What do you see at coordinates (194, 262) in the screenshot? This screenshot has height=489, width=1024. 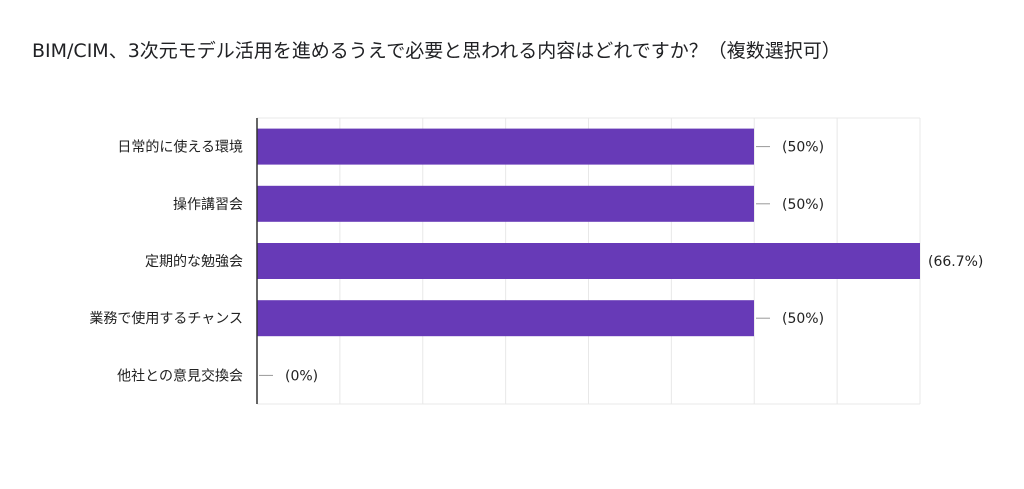 I see `category-label: 定期的な勉強会` at bounding box center [194, 262].